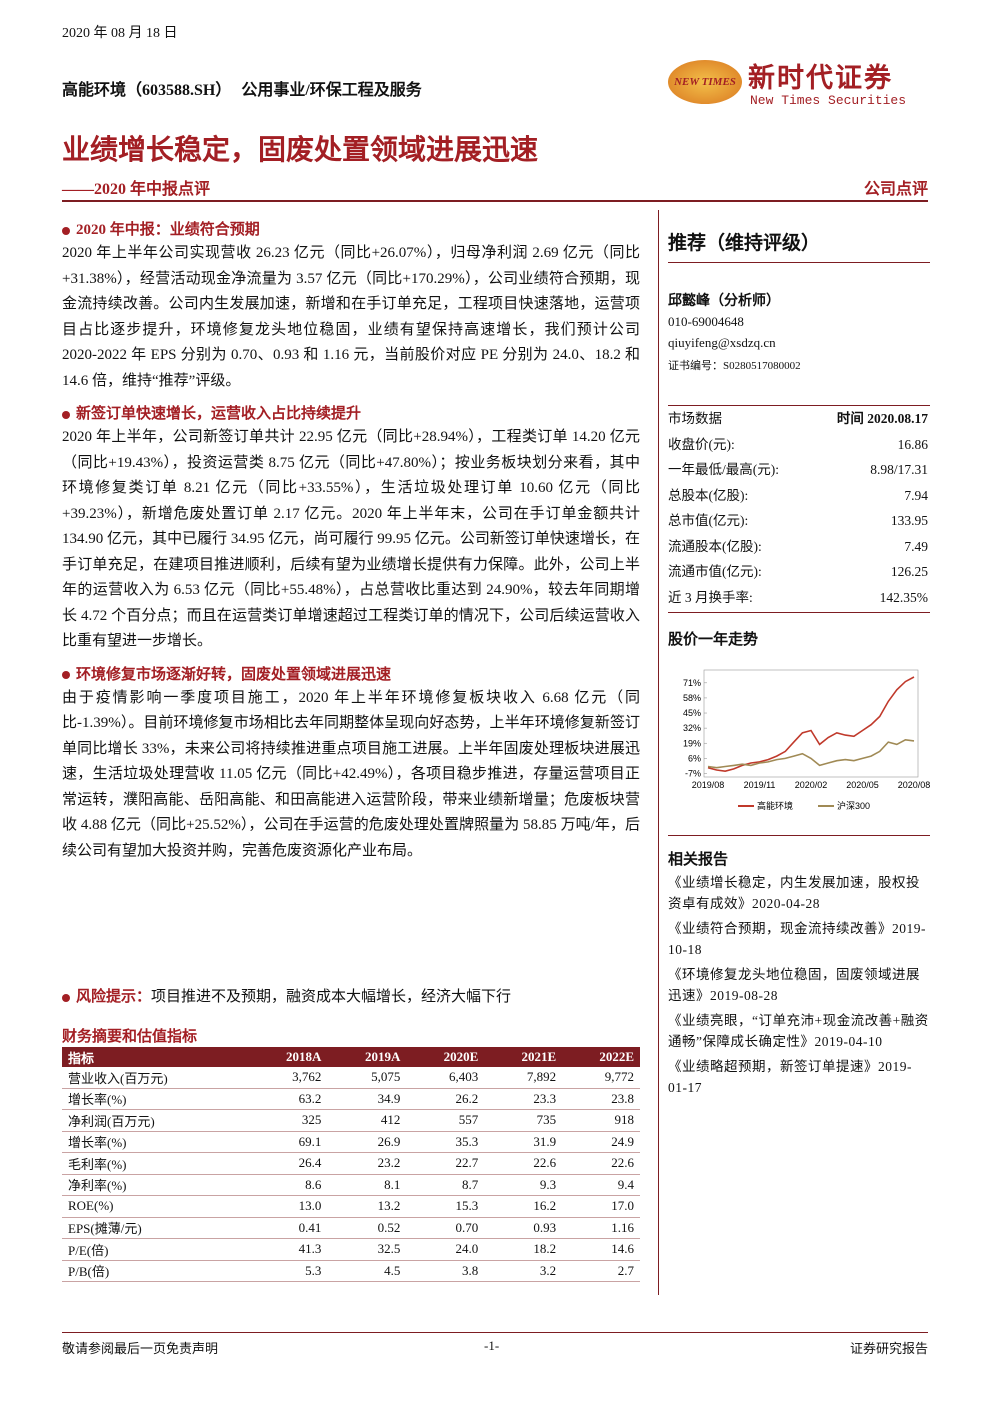 This screenshot has height=1403, width=992. Describe the element at coordinates (288, 1271) in the screenshot. I see `table-cell: 5.3` at that location.